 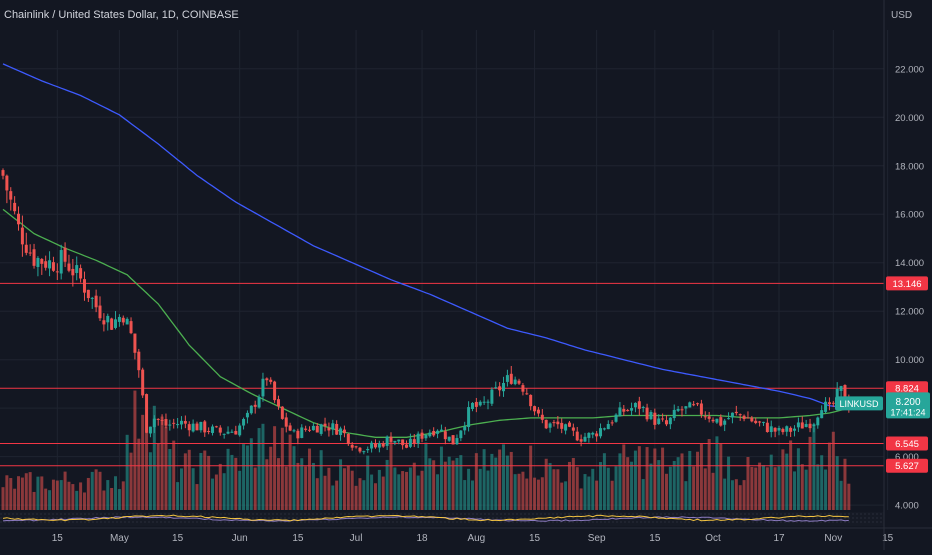 I want to click on oscillator-background, so click(x=442, y=519).